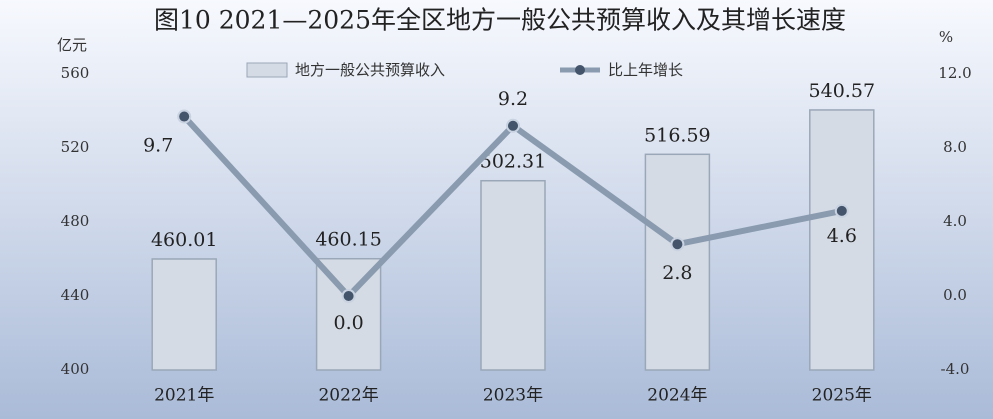 The image size is (993, 419). What do you see at coordinates (955, 147) in the screenshot?
I see `y2-tick-label: 8.0` at bounding box center [955, 147].